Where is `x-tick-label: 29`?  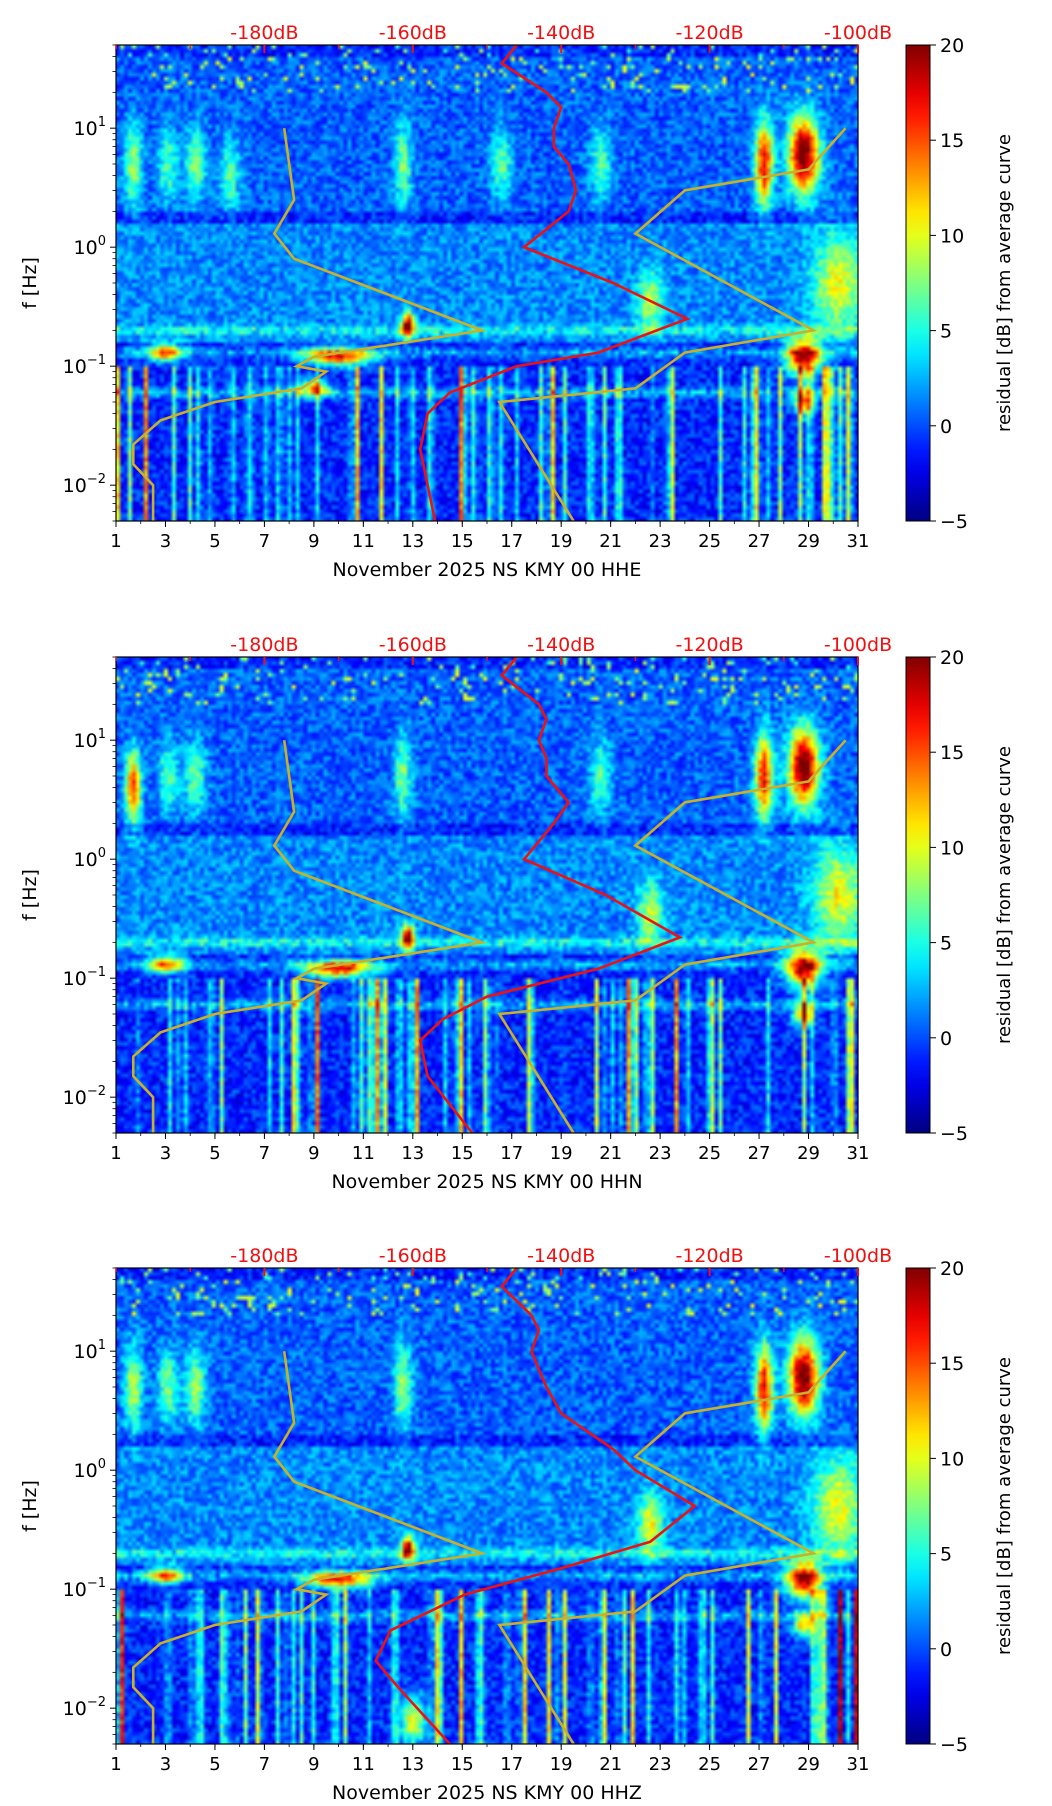
x-tick-label: 29 is located at coordinates (808, 1153).